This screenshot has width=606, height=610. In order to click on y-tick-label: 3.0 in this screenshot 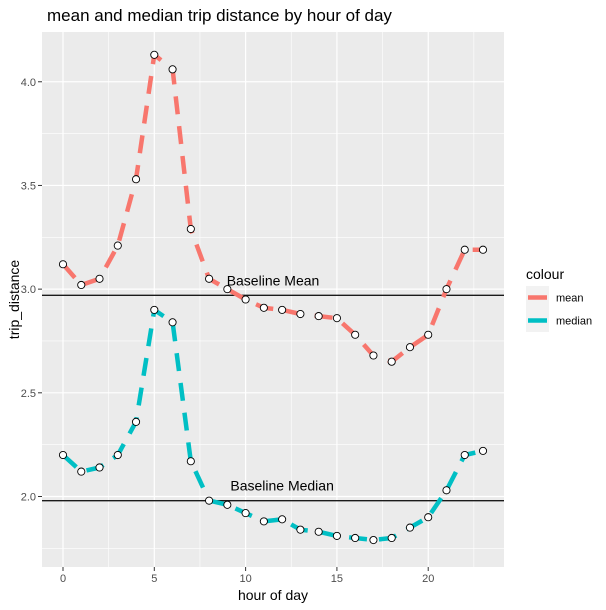, I will do `click(28, 290)`.